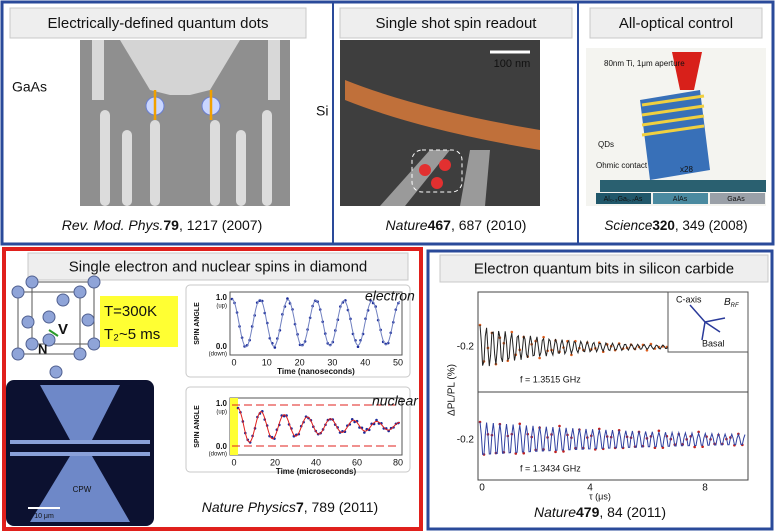 The width and height of the screenshot is (775, 532). I want to click on journal: Nature Physics, so click(249, 507).